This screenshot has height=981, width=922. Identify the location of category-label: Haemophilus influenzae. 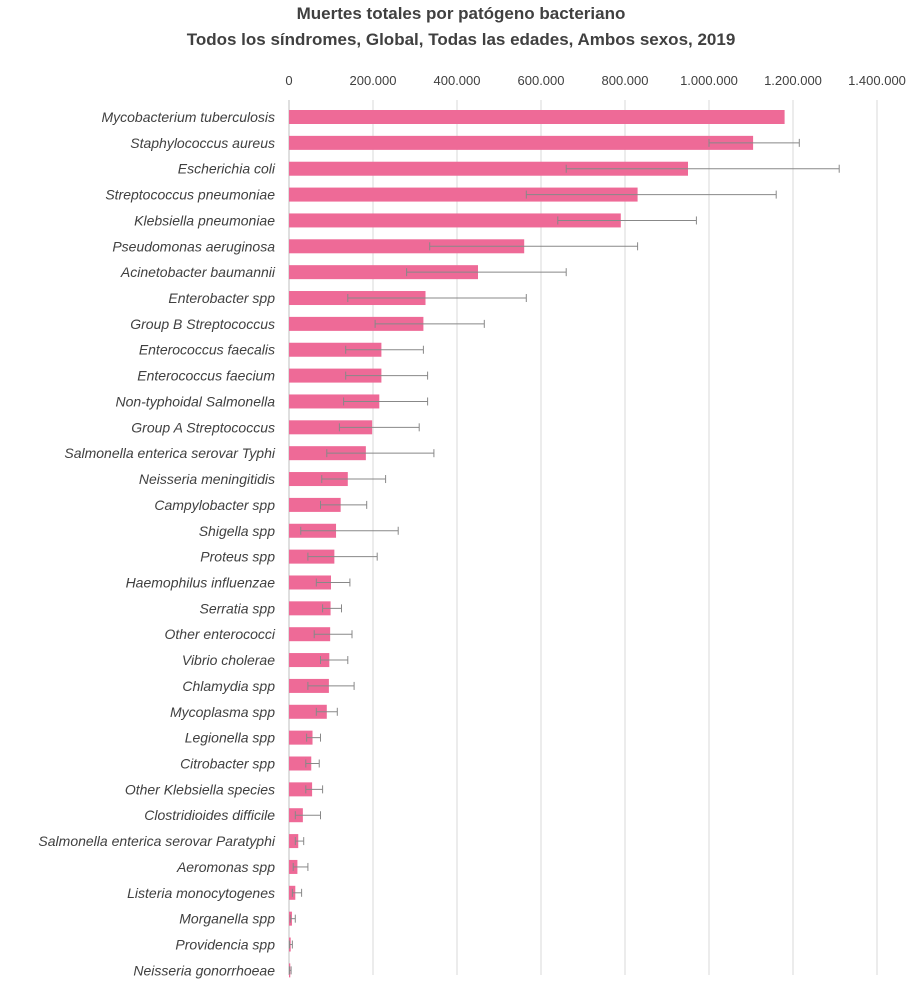
(201, 582).